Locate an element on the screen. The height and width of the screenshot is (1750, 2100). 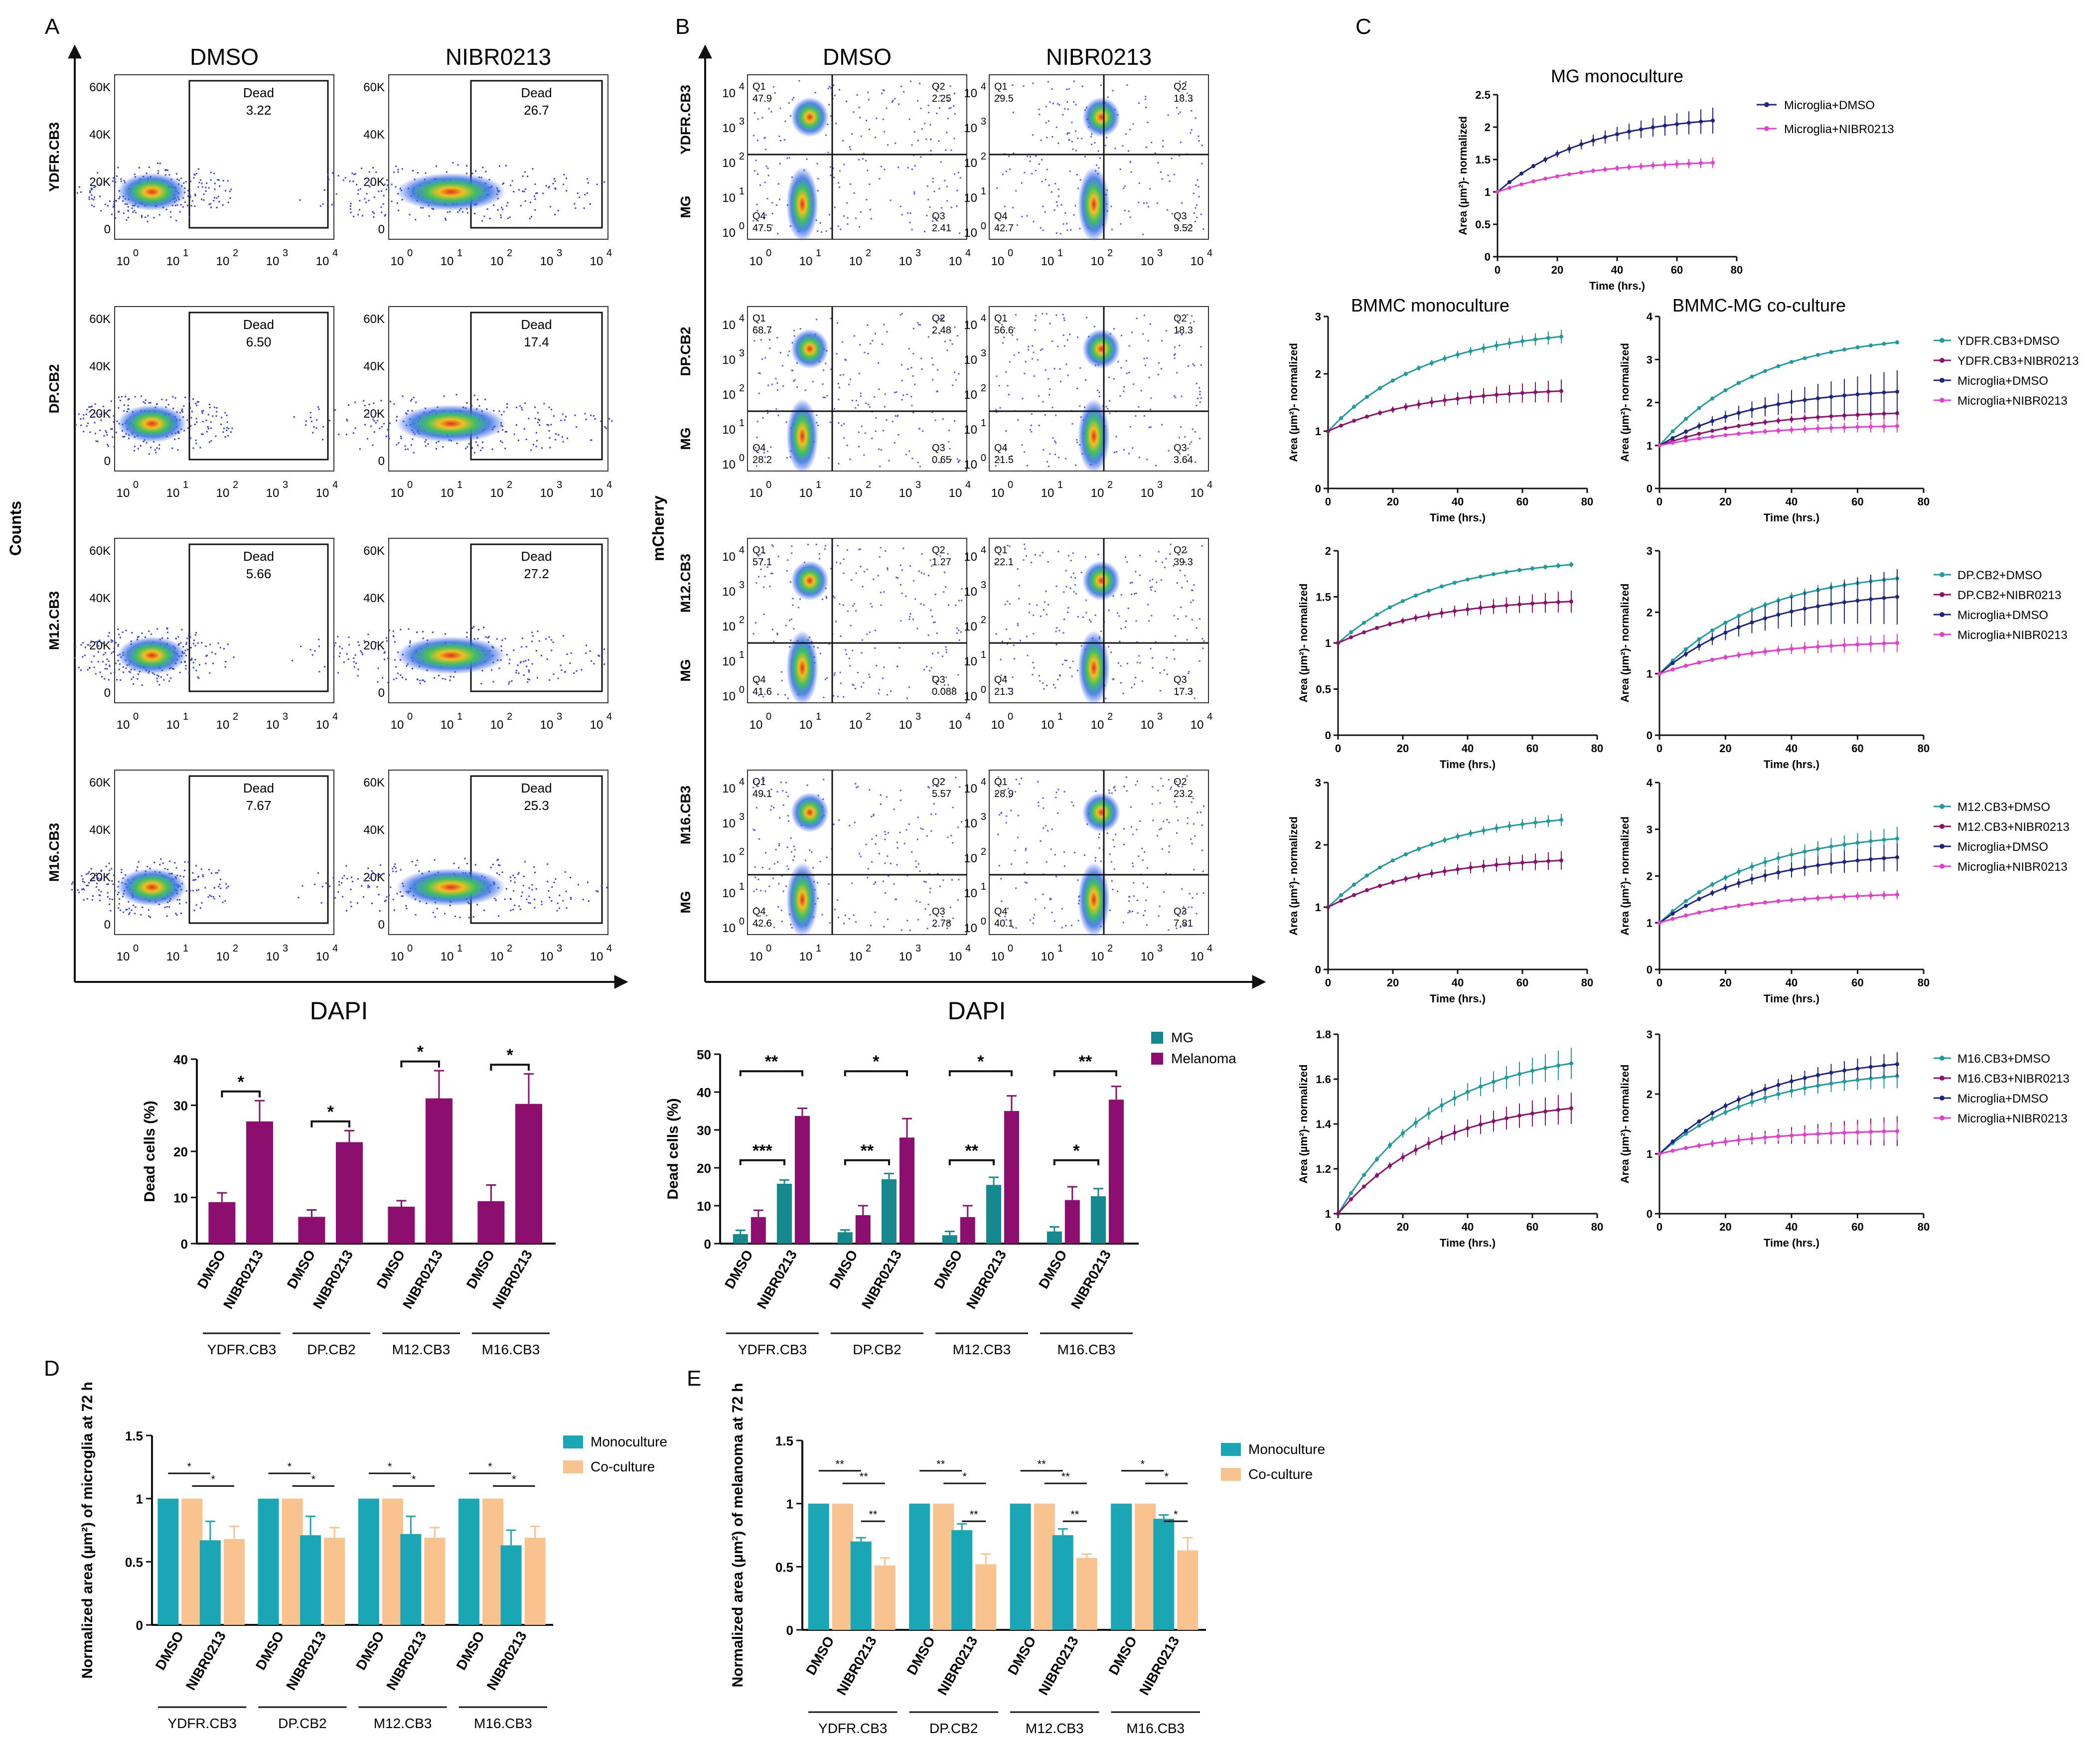
y-tick-exponent: 2 is located at coordinates (742, 851).